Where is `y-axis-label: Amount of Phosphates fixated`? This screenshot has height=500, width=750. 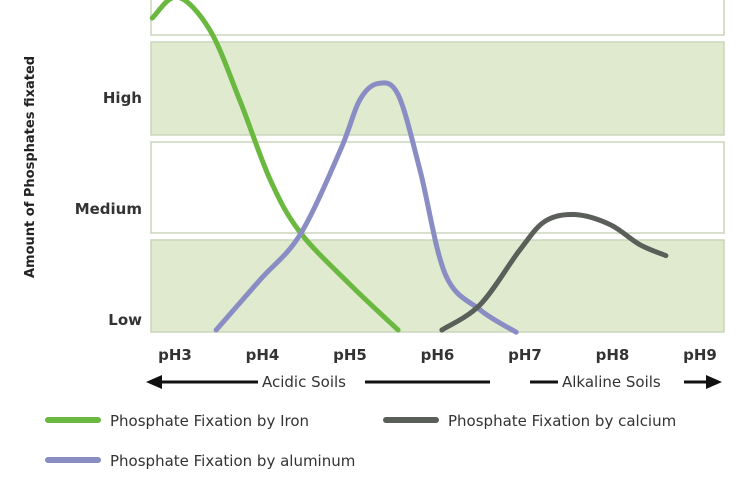 y-axis-label: Amount of Phosphates fixated is located at coordinates (30, 167).